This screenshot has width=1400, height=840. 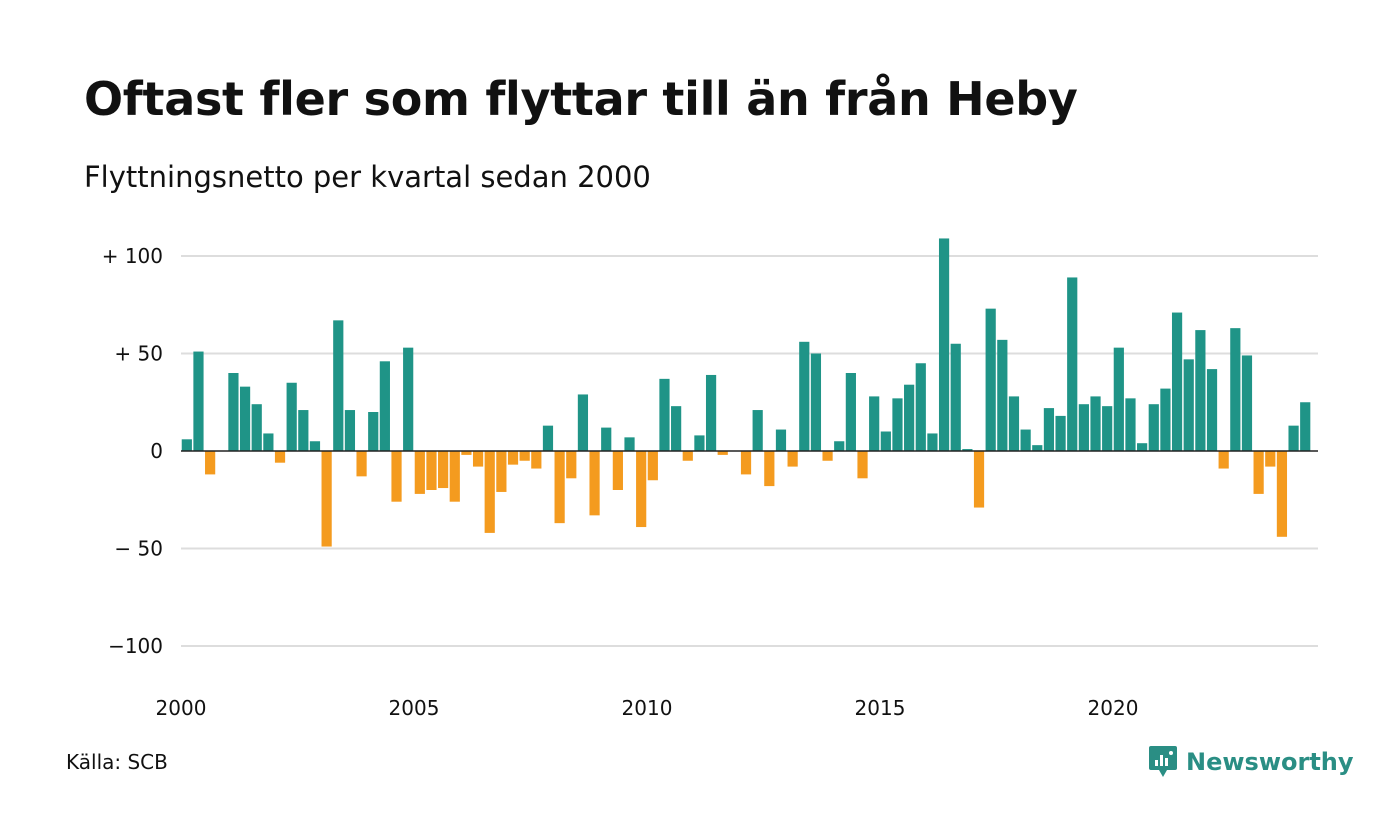 What do you see at coordinates (1113, 708) in the screenshot?
I see `x-tick-label: 2020` at bounding box center [1113, 708].